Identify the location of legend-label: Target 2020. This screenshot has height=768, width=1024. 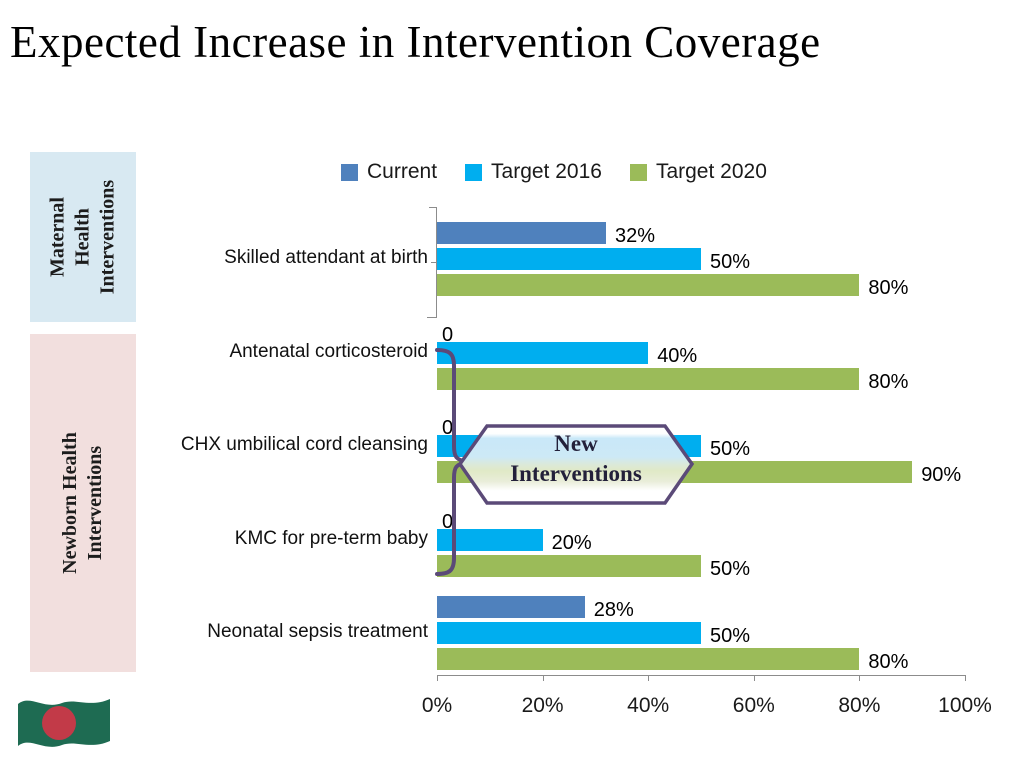
(711, 171).